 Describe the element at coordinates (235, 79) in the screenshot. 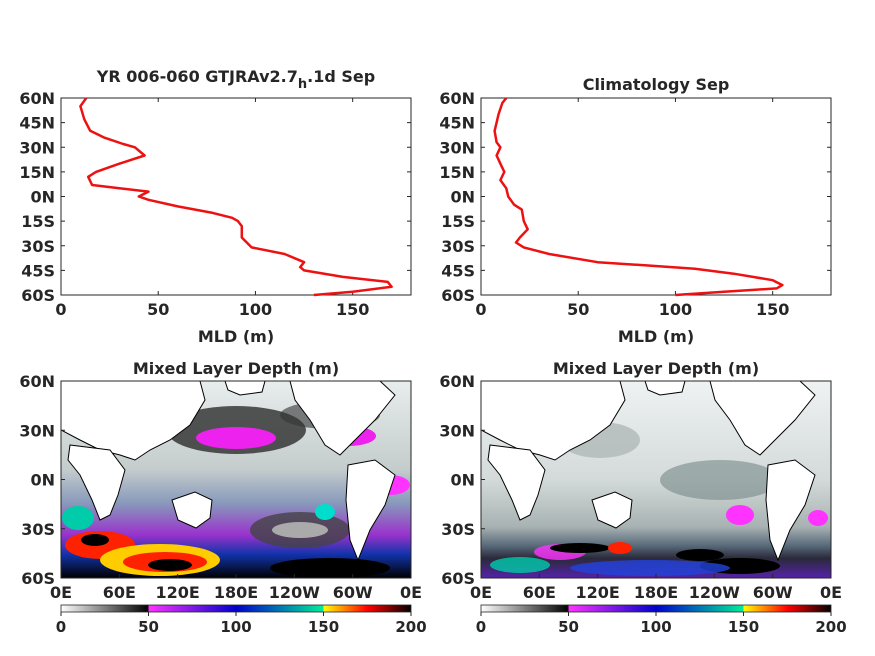

I see `panel-title: YR 006-060 GTJRAv2.7h.1d Sep` at that location.